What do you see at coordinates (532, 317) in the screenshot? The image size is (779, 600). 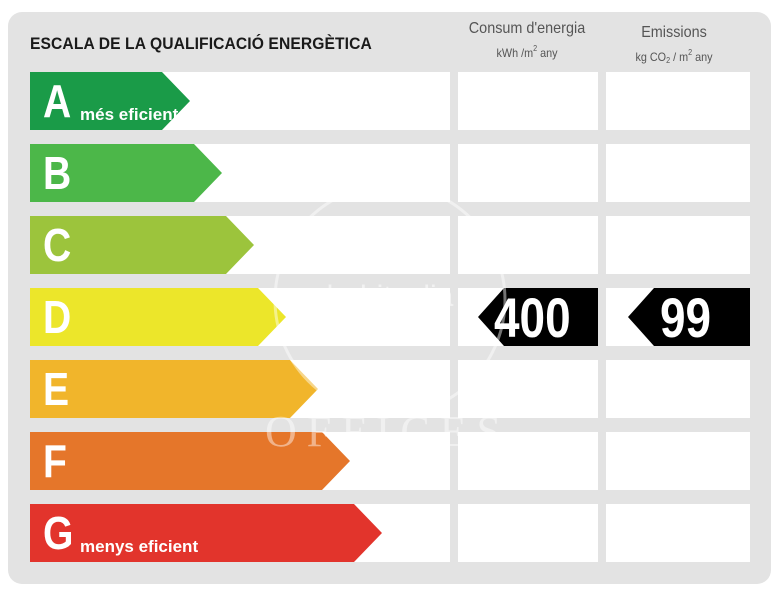 I see `consumption-value: 400` at bounding box center [532, 317].